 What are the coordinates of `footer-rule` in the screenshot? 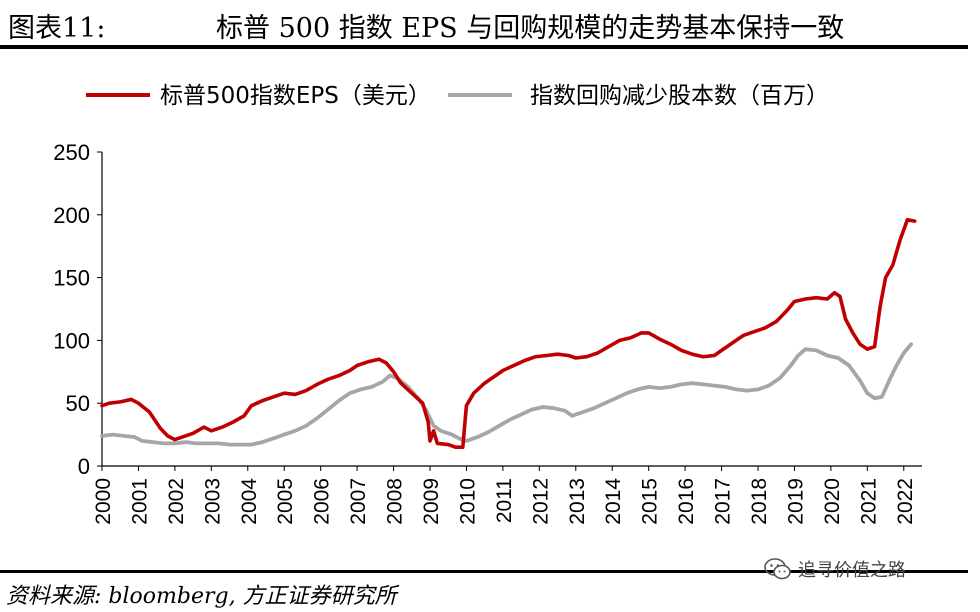 It's located at (484, 571).